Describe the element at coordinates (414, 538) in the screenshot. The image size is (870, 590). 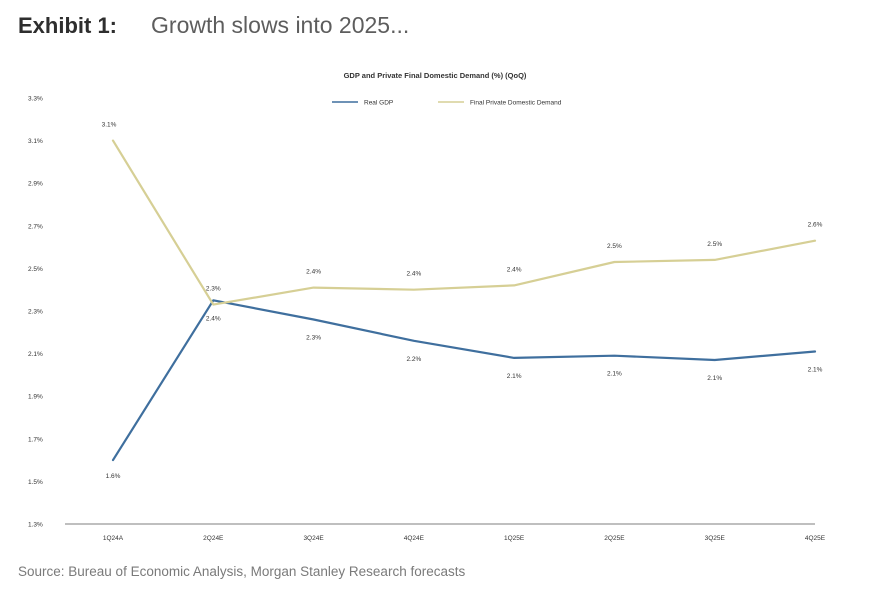
I see `x-tick-label: 4Q24E` at that location.